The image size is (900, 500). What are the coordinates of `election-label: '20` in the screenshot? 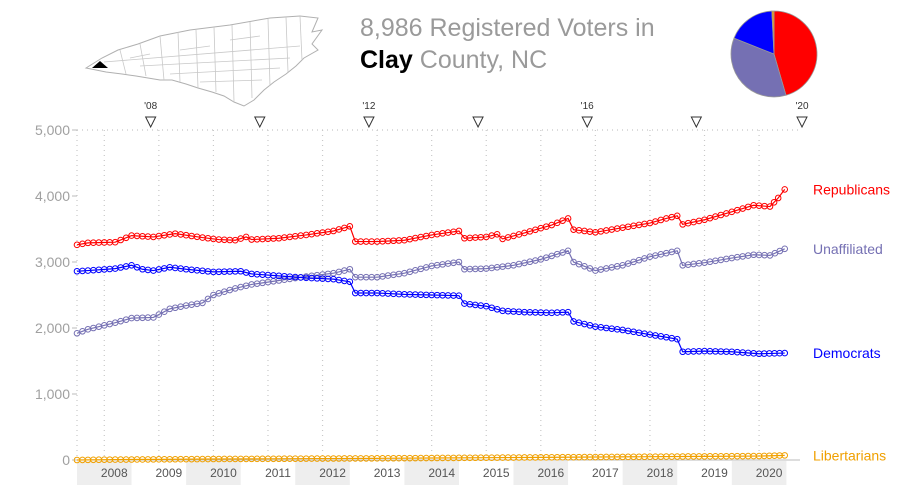 It's located at (801, 106).